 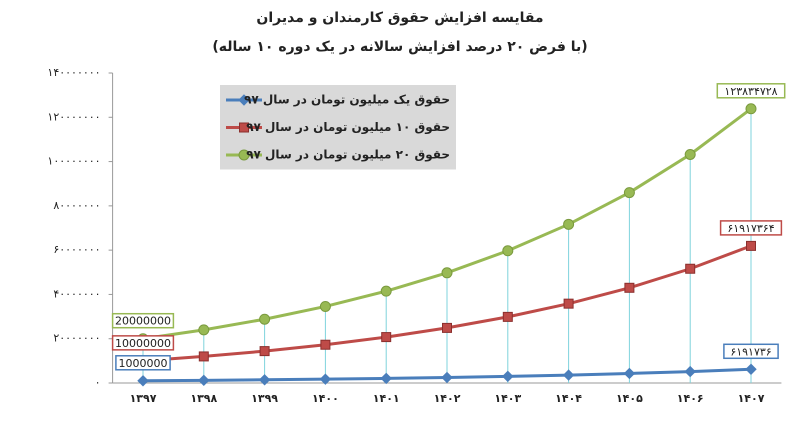 I want to click on legend-label: حقوق یک میلیون تومان در سال ۹۷, so click(x=347, y=100).